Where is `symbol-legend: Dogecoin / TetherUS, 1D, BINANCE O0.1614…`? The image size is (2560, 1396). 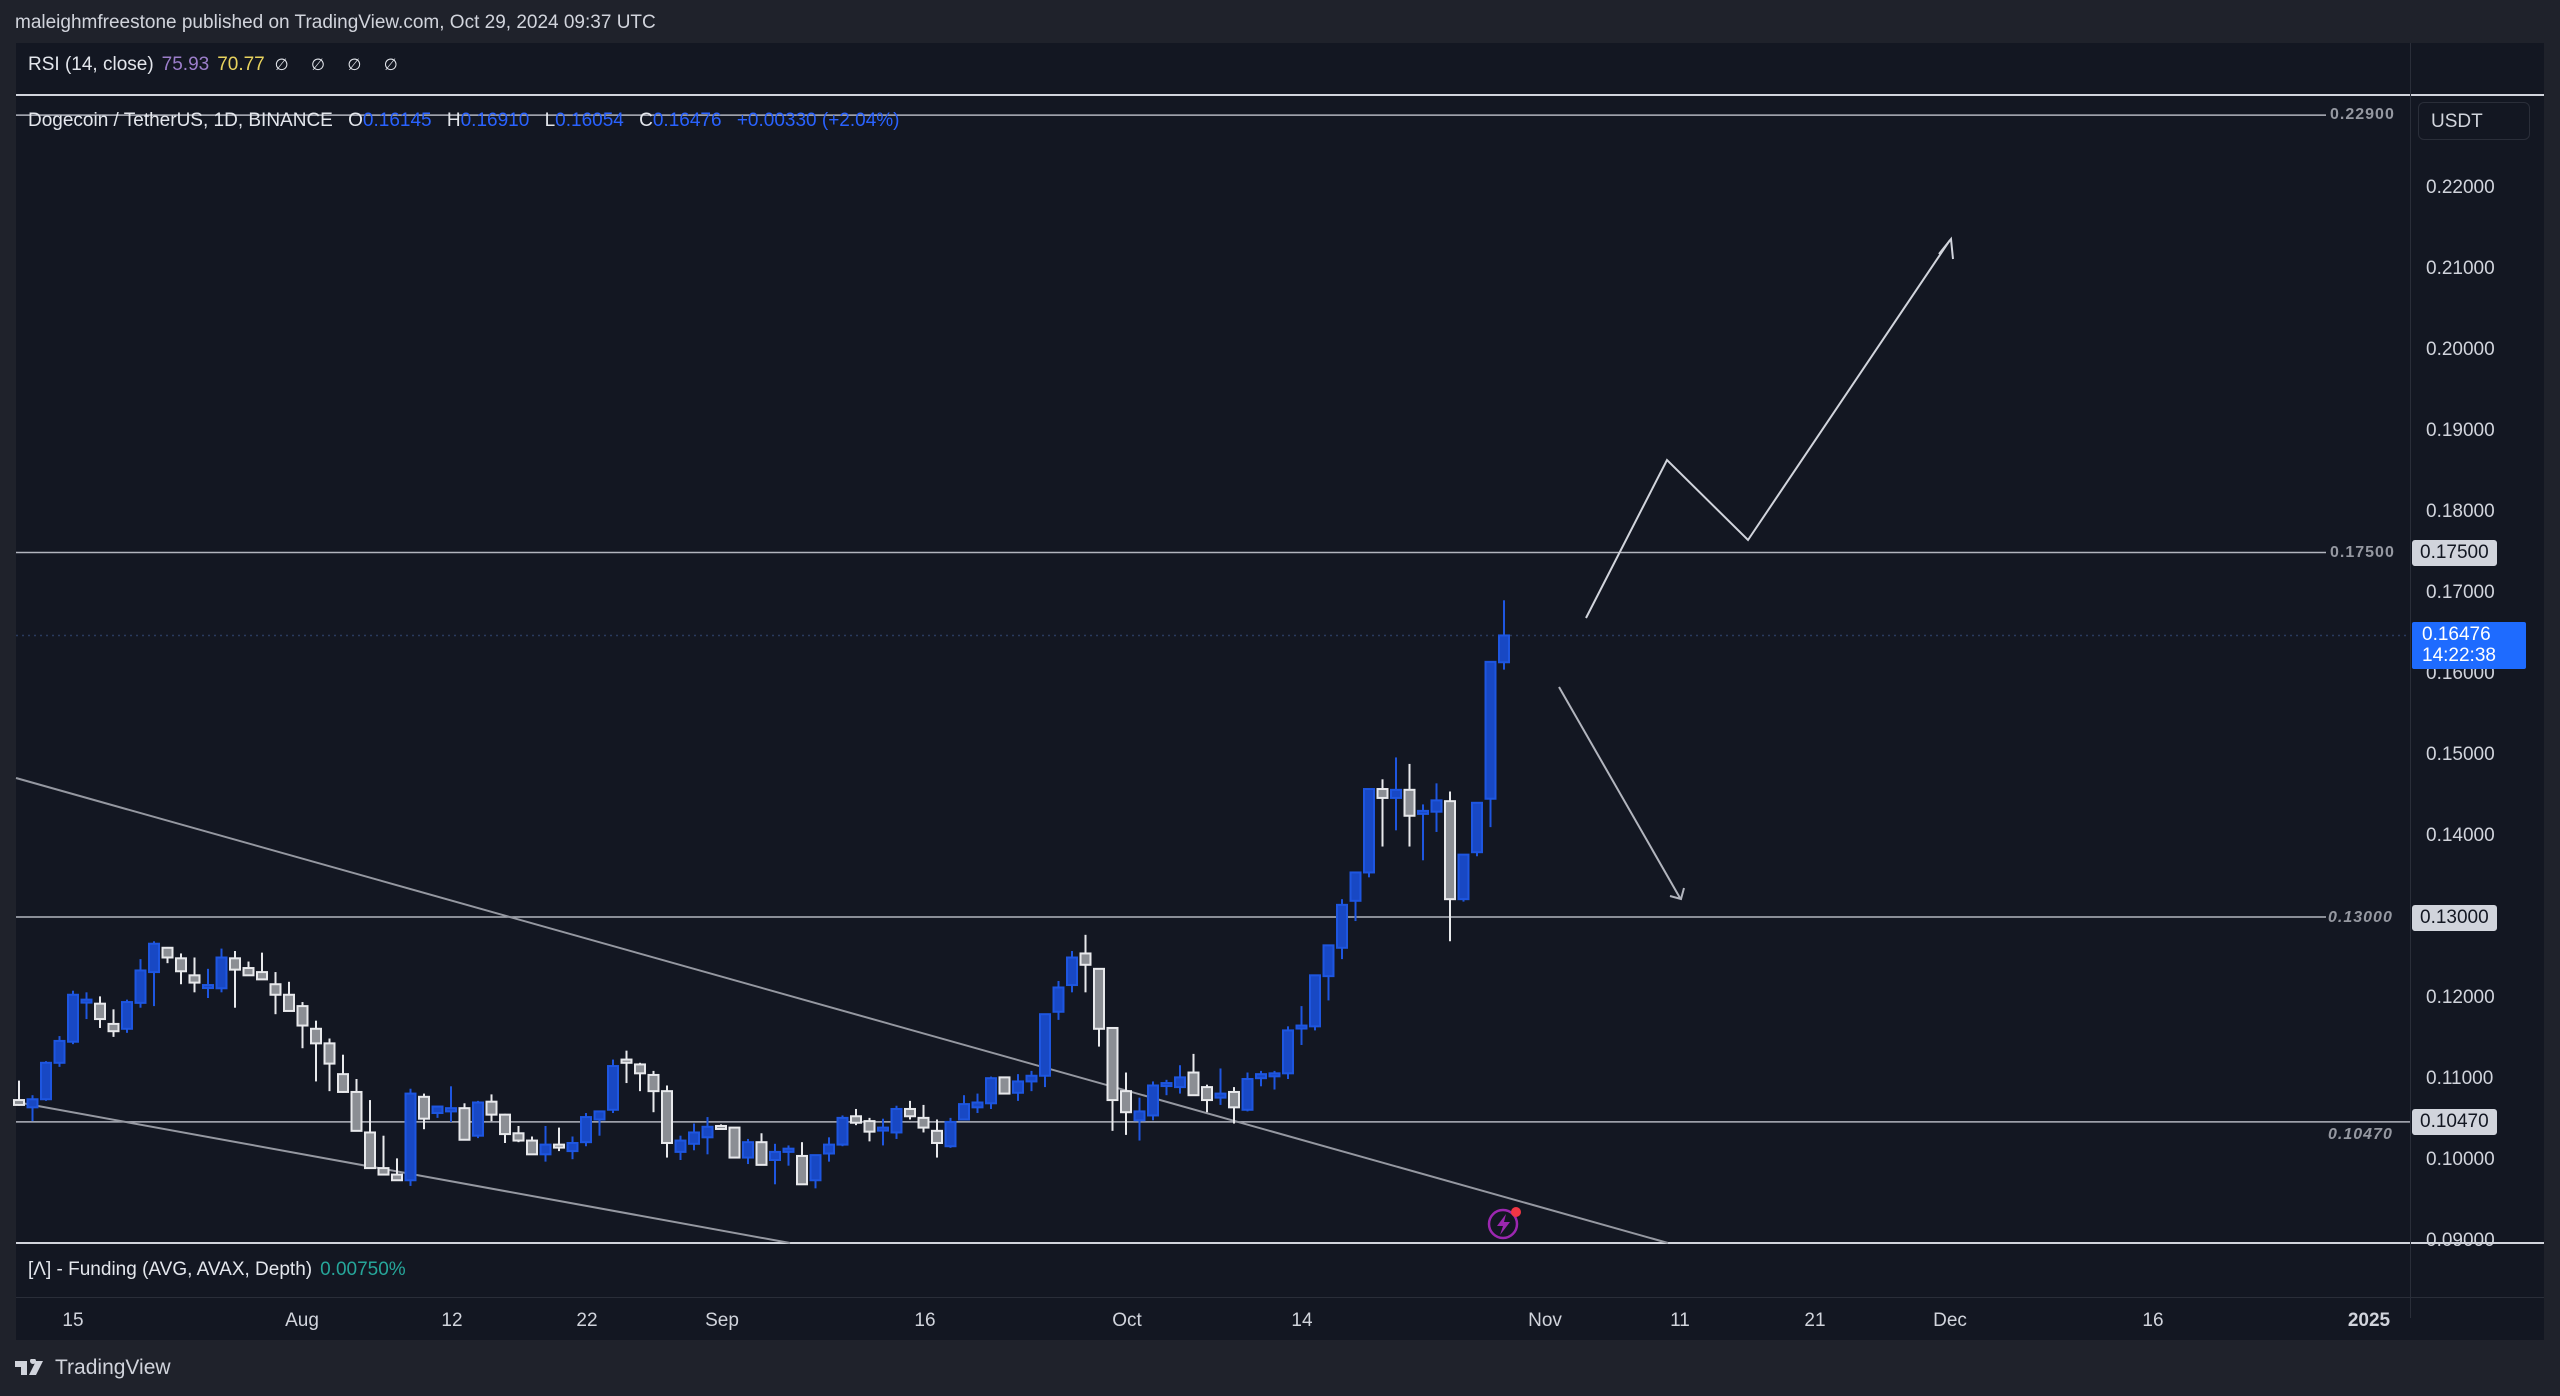 symbol-legend: Dogecoin / TetherUS, 1D, BINANCE O0.1614… is located at coordinates (464, 121).